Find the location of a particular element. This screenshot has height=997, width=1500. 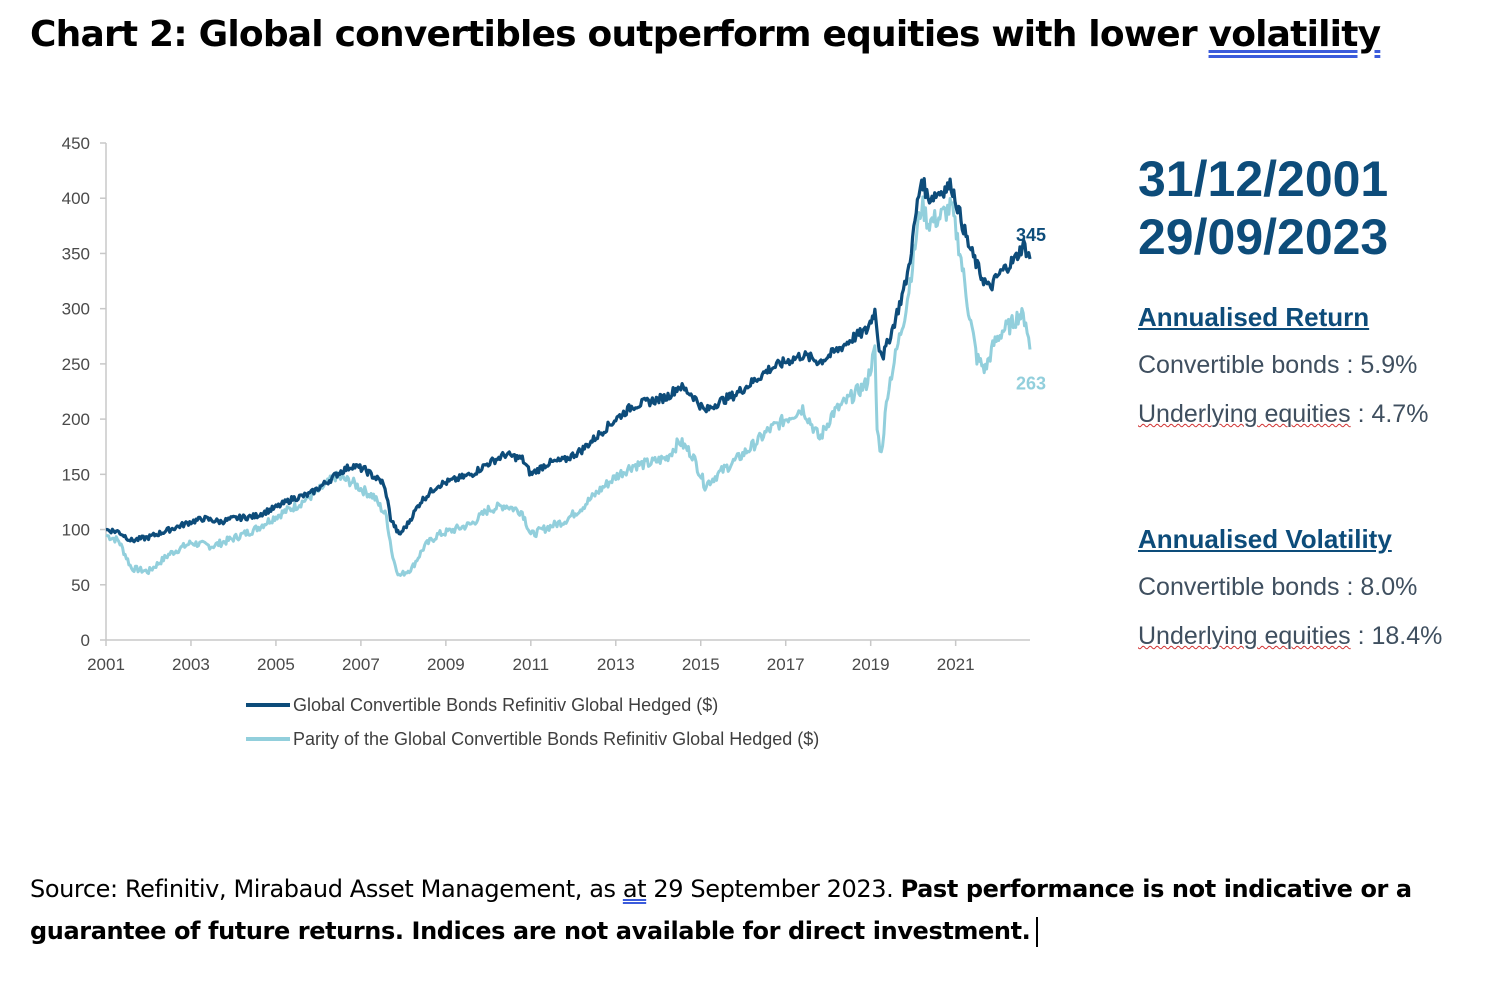

volatility-underlying-equities: Underlying equities : 18.4% is located at coordinates (1318, 636).